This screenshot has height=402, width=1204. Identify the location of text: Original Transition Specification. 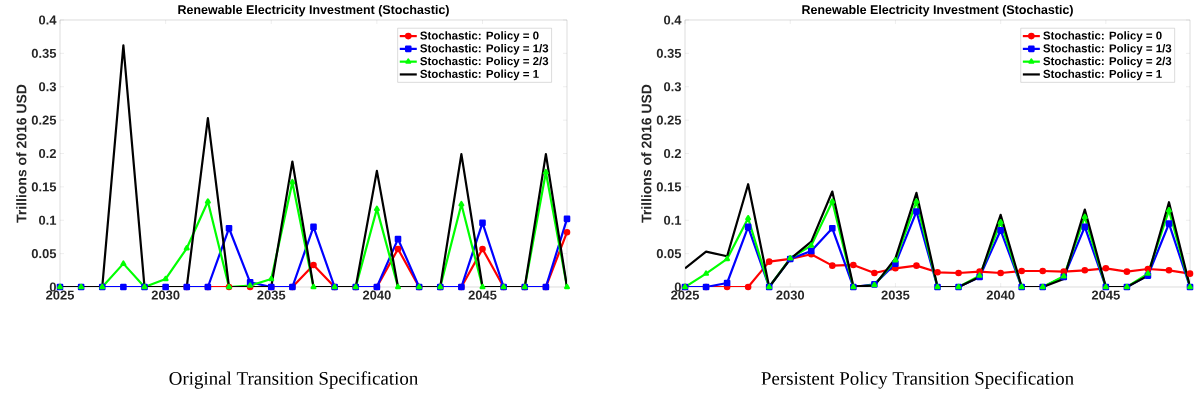
(294, 380).